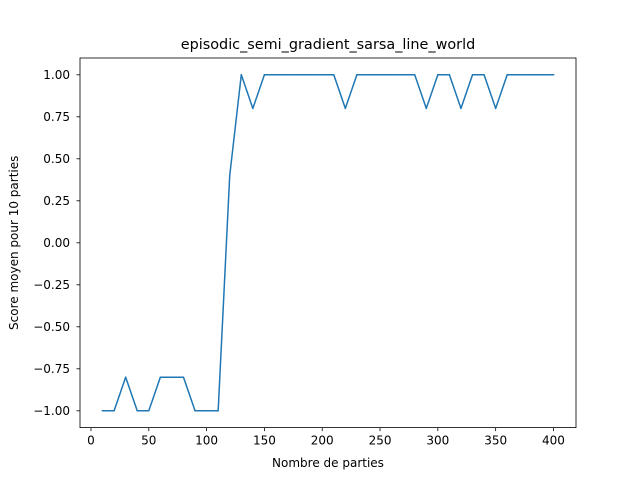  Describe the element at coordinates (51, 285) in the screenshot. I see `y-tick-label: −0.25` at that location.